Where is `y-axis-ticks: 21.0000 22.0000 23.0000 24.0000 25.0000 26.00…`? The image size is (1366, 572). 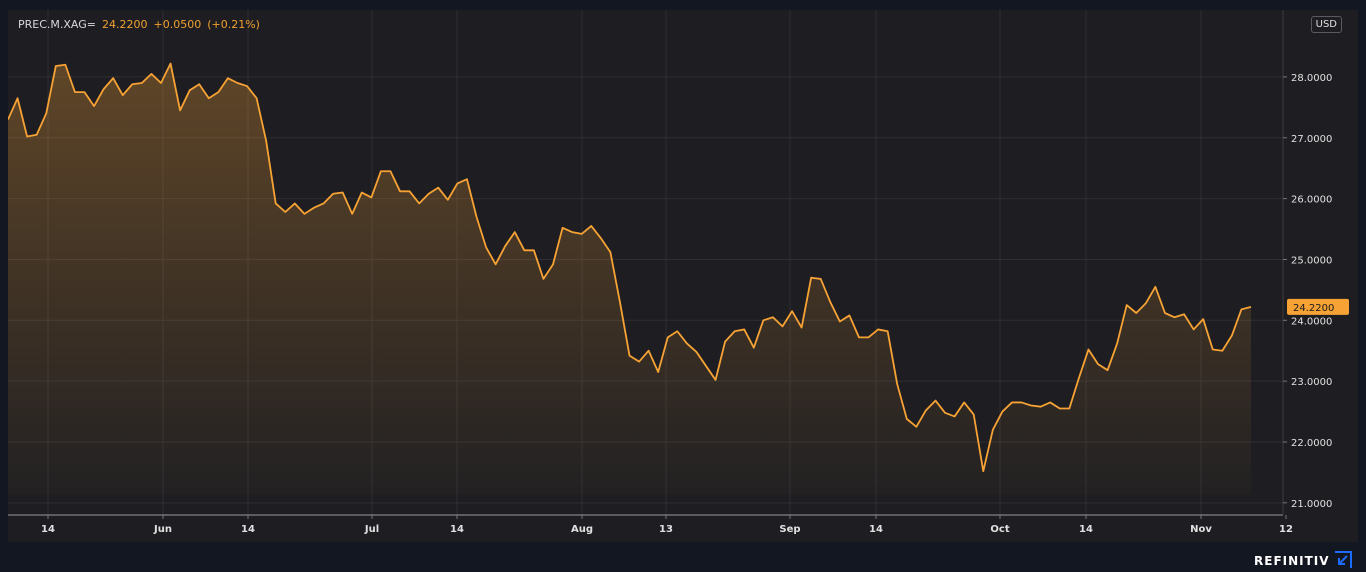 y-axis-ticks: 21.0000 22.0000 23.0000 24.0000 25.0000 26.00… is located at coordinates (1307, 291).